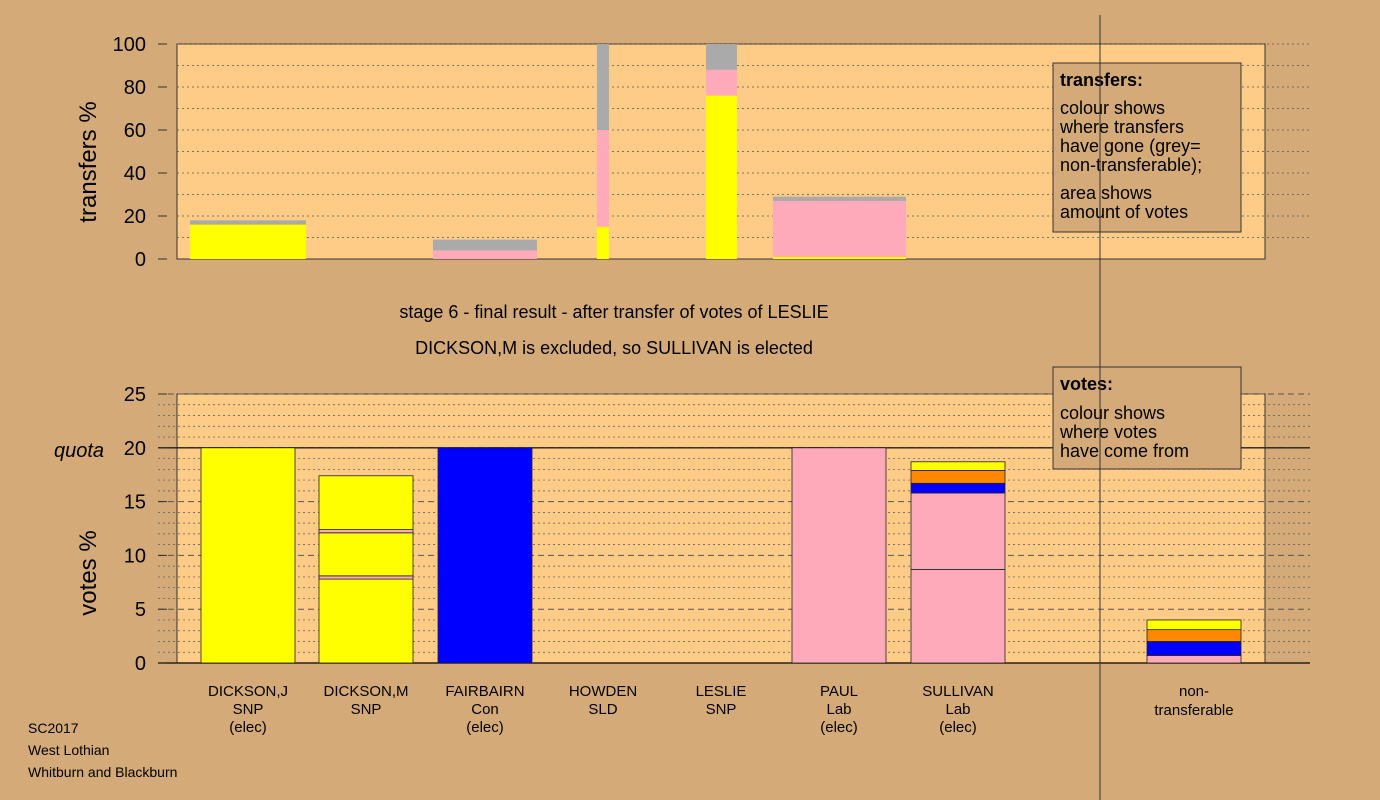  I want to click on candidate-label: DICKSON,M, so click(365, 691).